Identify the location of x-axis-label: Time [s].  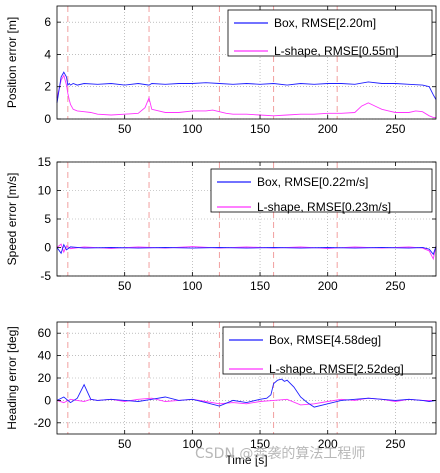
(246, 460).